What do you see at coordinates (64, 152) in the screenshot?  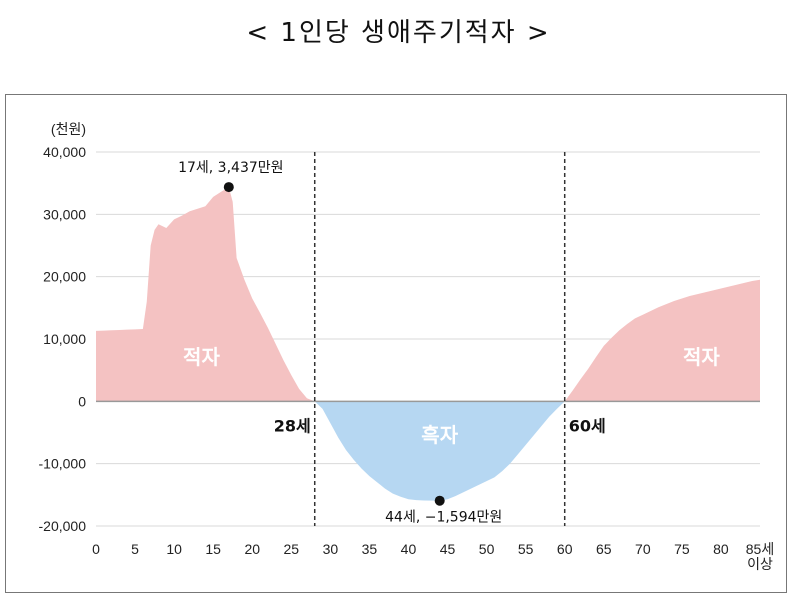 I see `y-tick-label: 40,000` at bounding box center [64, 152].